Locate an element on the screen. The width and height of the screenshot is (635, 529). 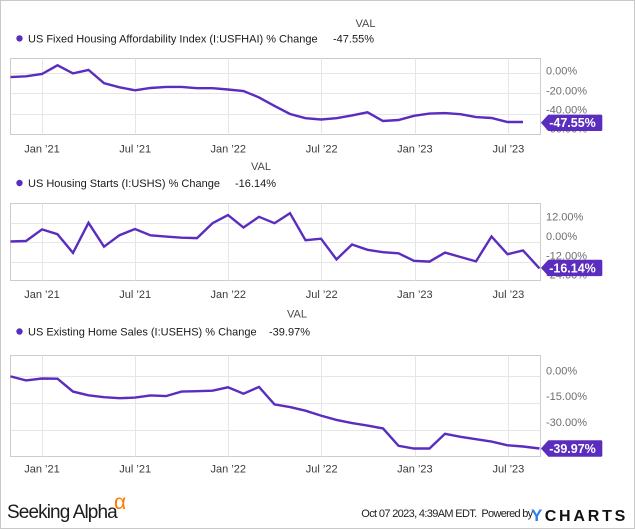
svg-text: -15.00% is located at coordinates (566, 397).